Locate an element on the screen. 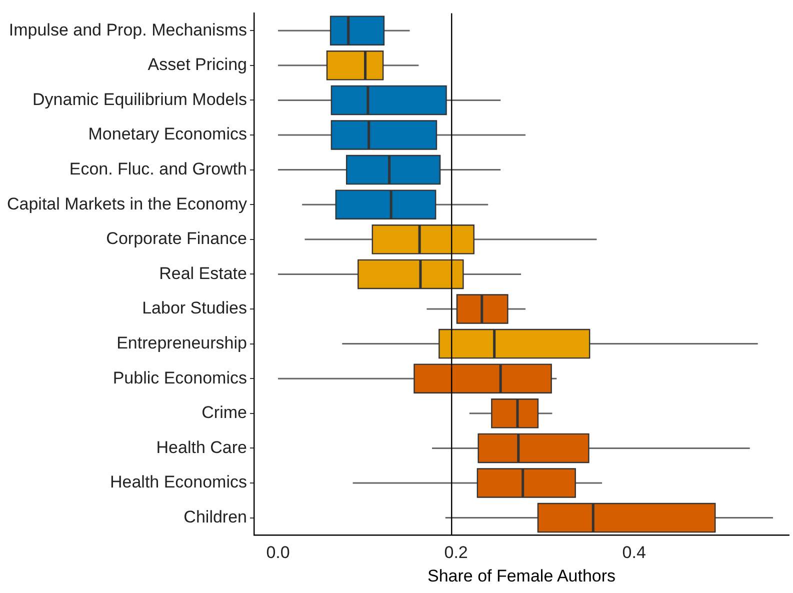 The width and height of the screenshot is (793, 593). y-tick-label: Real Estate is located at coordinates (203, 273).